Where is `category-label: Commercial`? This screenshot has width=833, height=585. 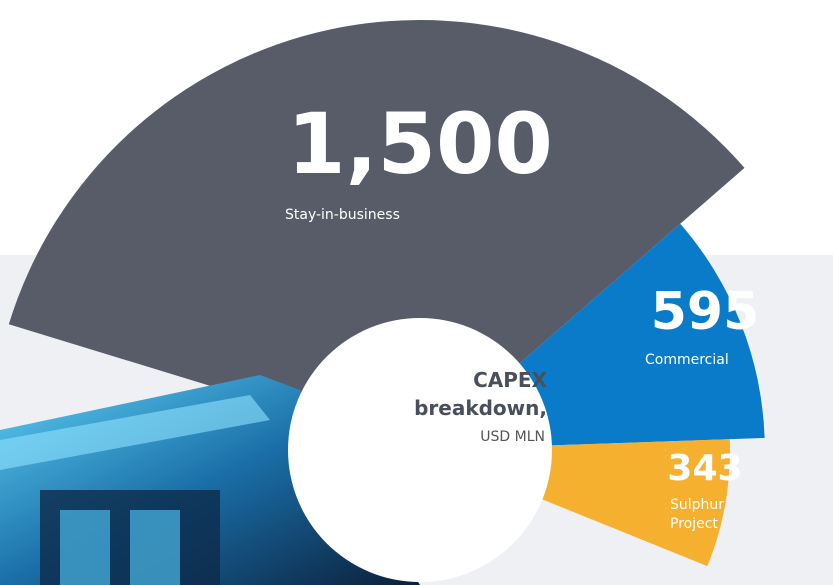 category-label: Commercial is located at coordinates (687, 360).